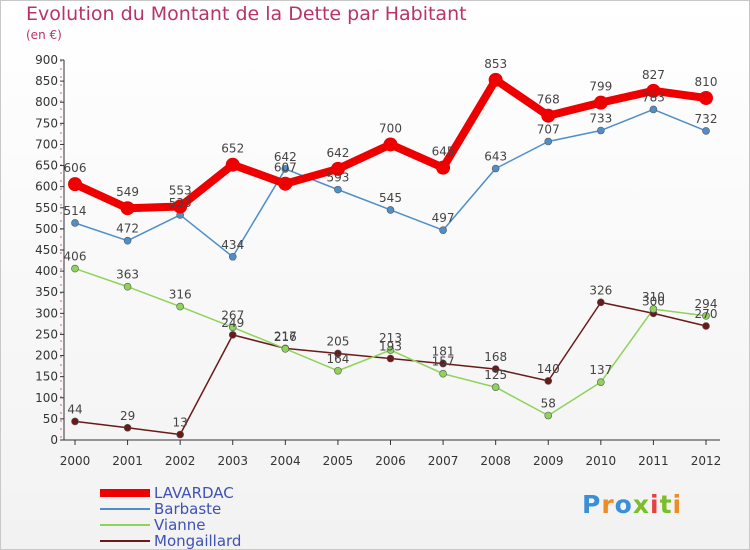  Describe the element at coordinates (46, 60) in the screenshot. I see `y-tick-label: 900` at that location.